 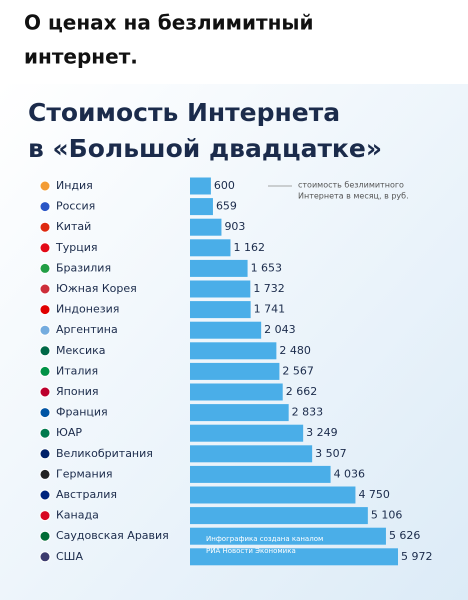 I want to click on category-label: Франция, so click(x=82, y=412).